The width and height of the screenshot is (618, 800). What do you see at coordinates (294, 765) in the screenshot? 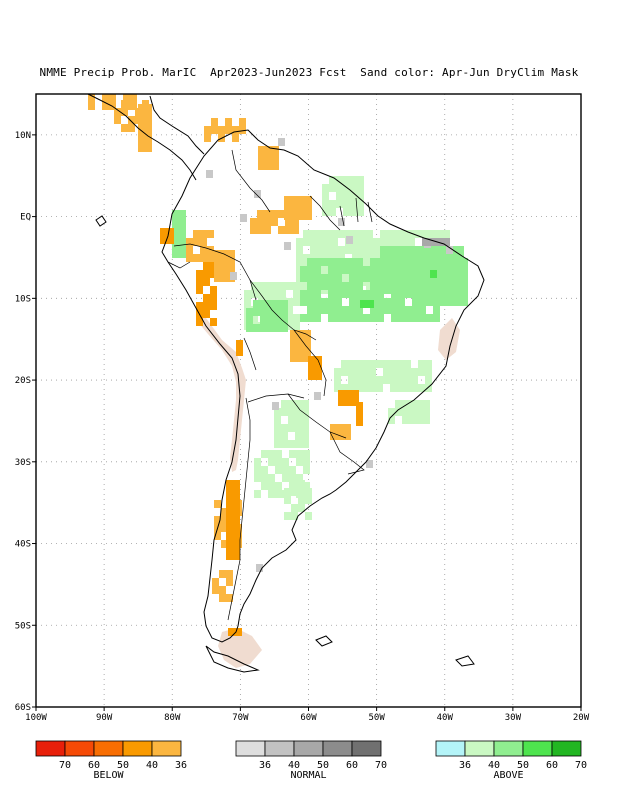
I see `legend-tick-label: 40` at bounding box center [294, 765].